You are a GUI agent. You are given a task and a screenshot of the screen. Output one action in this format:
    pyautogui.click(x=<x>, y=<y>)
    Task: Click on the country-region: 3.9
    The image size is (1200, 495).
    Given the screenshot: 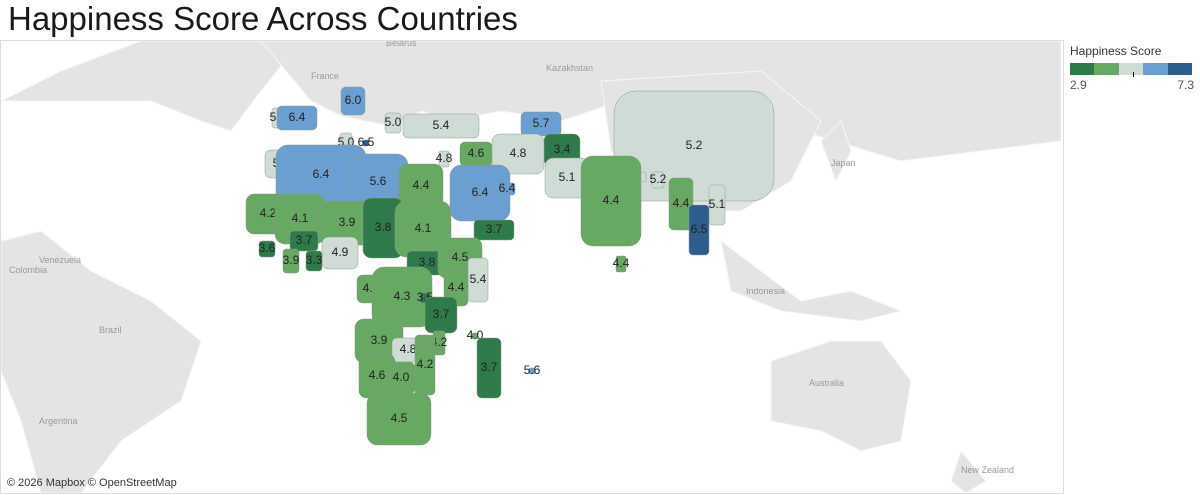 What is the action you would take?
    pyautogui.click(x=291, y=261)
    